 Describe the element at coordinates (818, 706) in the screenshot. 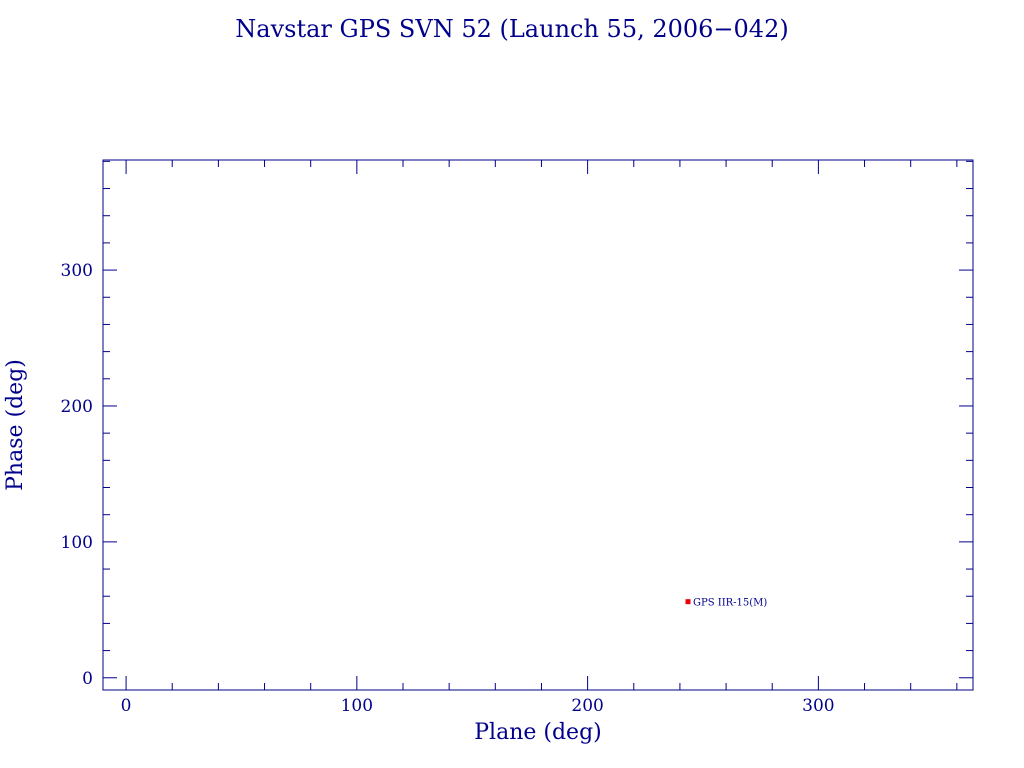

I see `x-tick-label: 300` at that location.